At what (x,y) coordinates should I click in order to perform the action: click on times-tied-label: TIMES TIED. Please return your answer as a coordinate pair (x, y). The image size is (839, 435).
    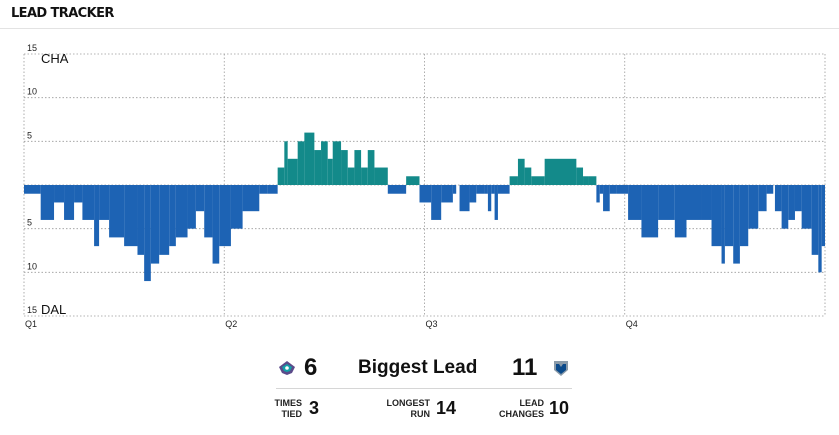
    Looking at the image, I should click on (288, 408).